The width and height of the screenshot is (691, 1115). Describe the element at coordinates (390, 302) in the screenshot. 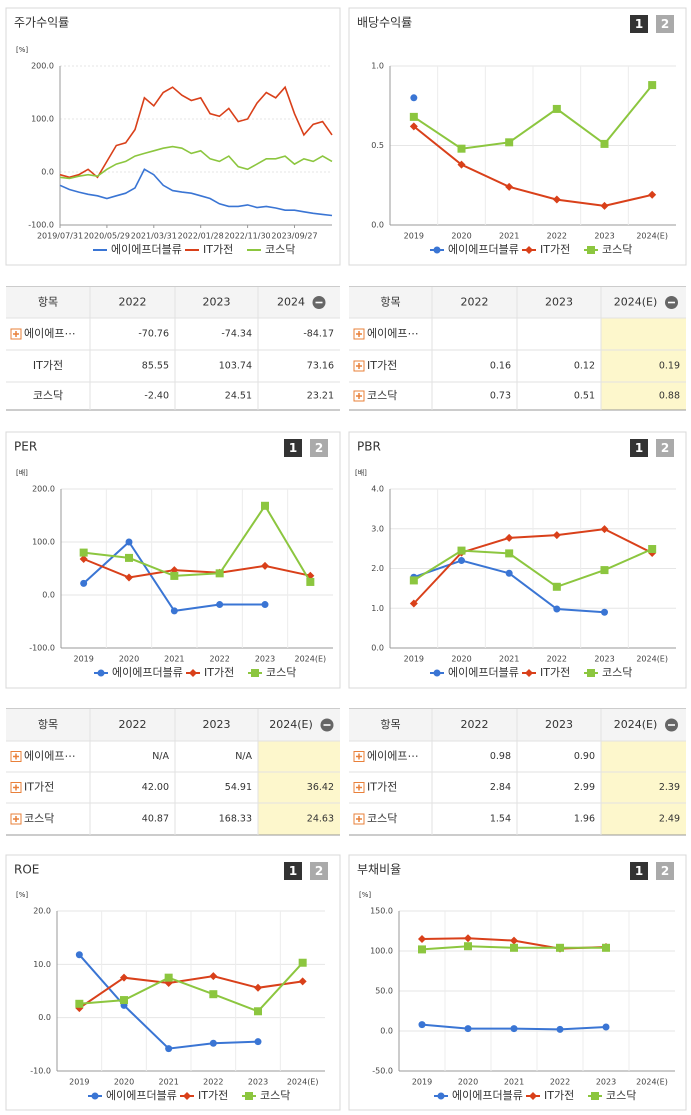

I see `table-header-cell: 항목` at that location.